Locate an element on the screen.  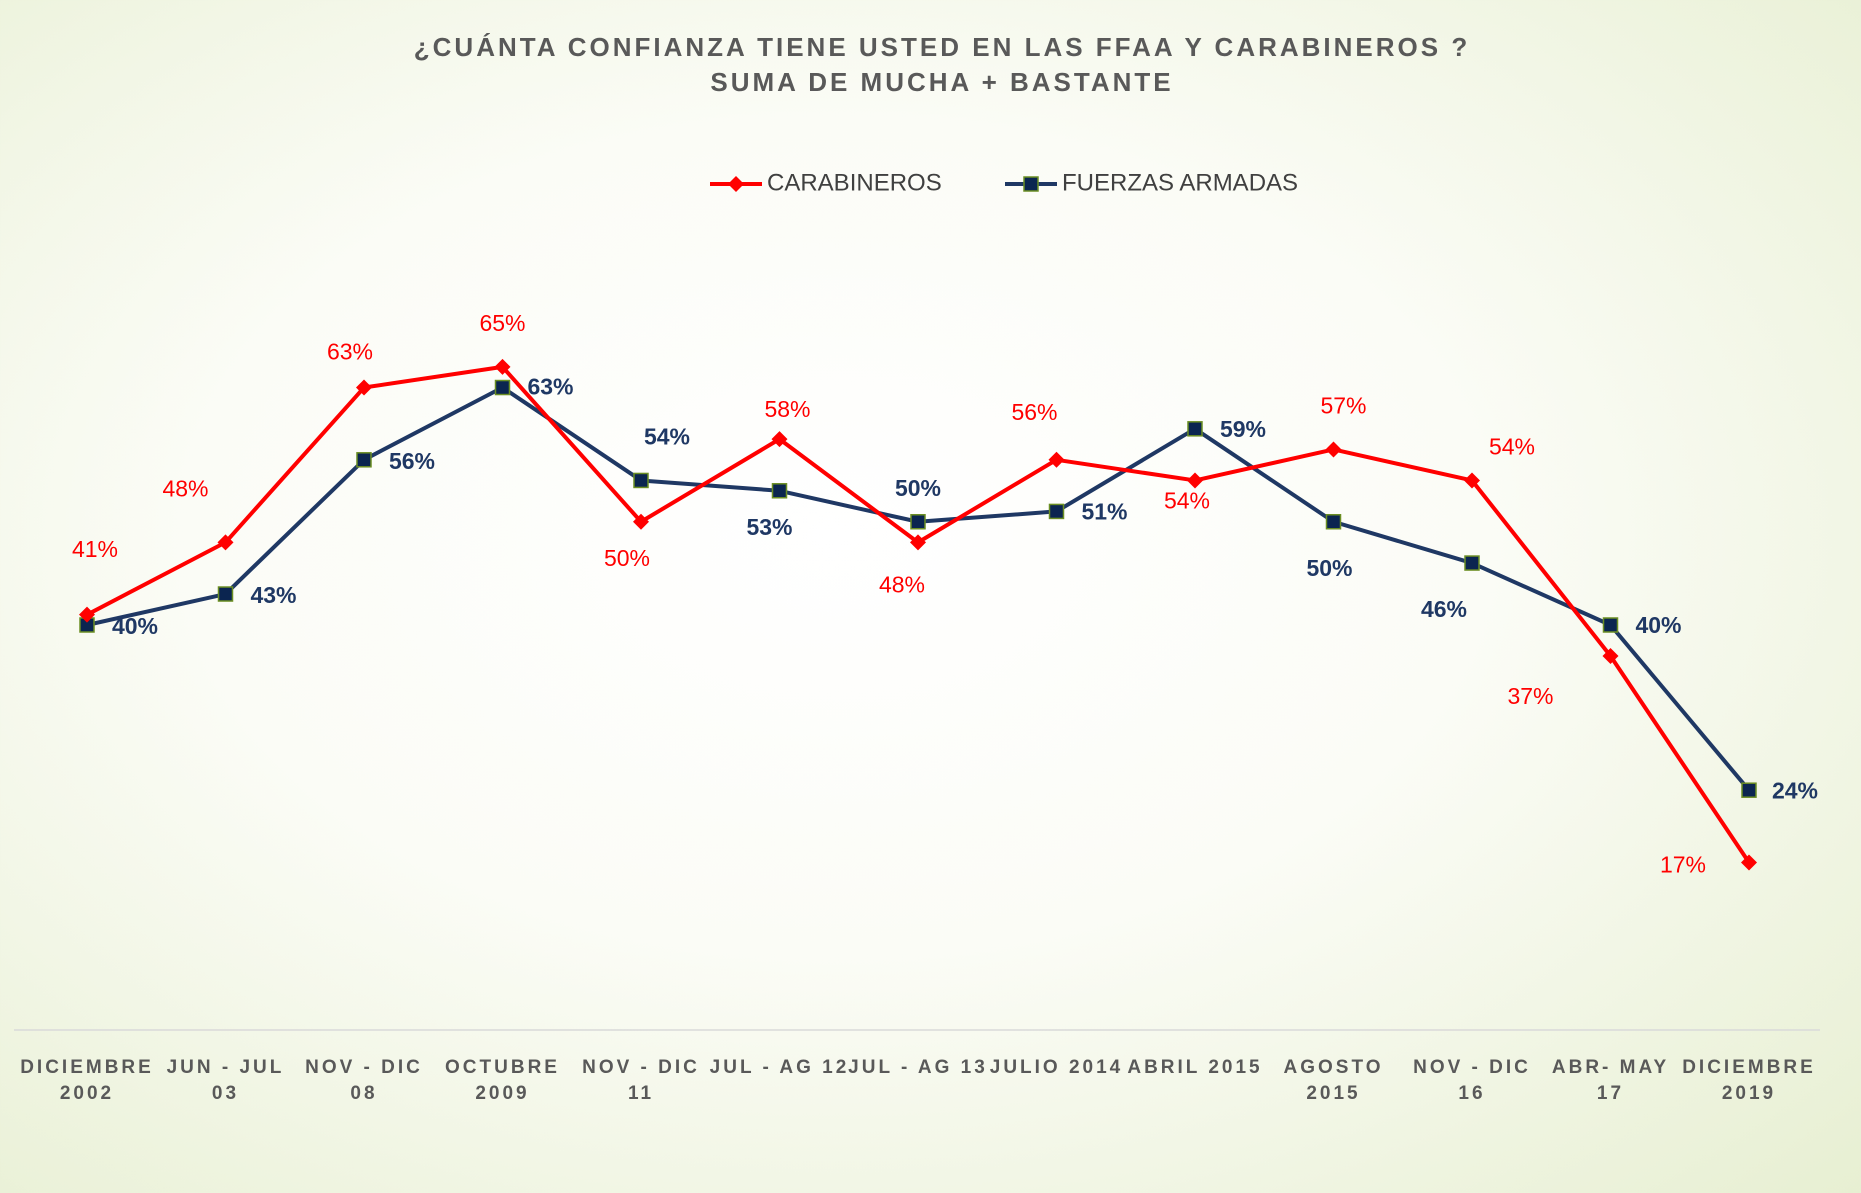
data-label: 17% is located at coordinates (1683, 865).